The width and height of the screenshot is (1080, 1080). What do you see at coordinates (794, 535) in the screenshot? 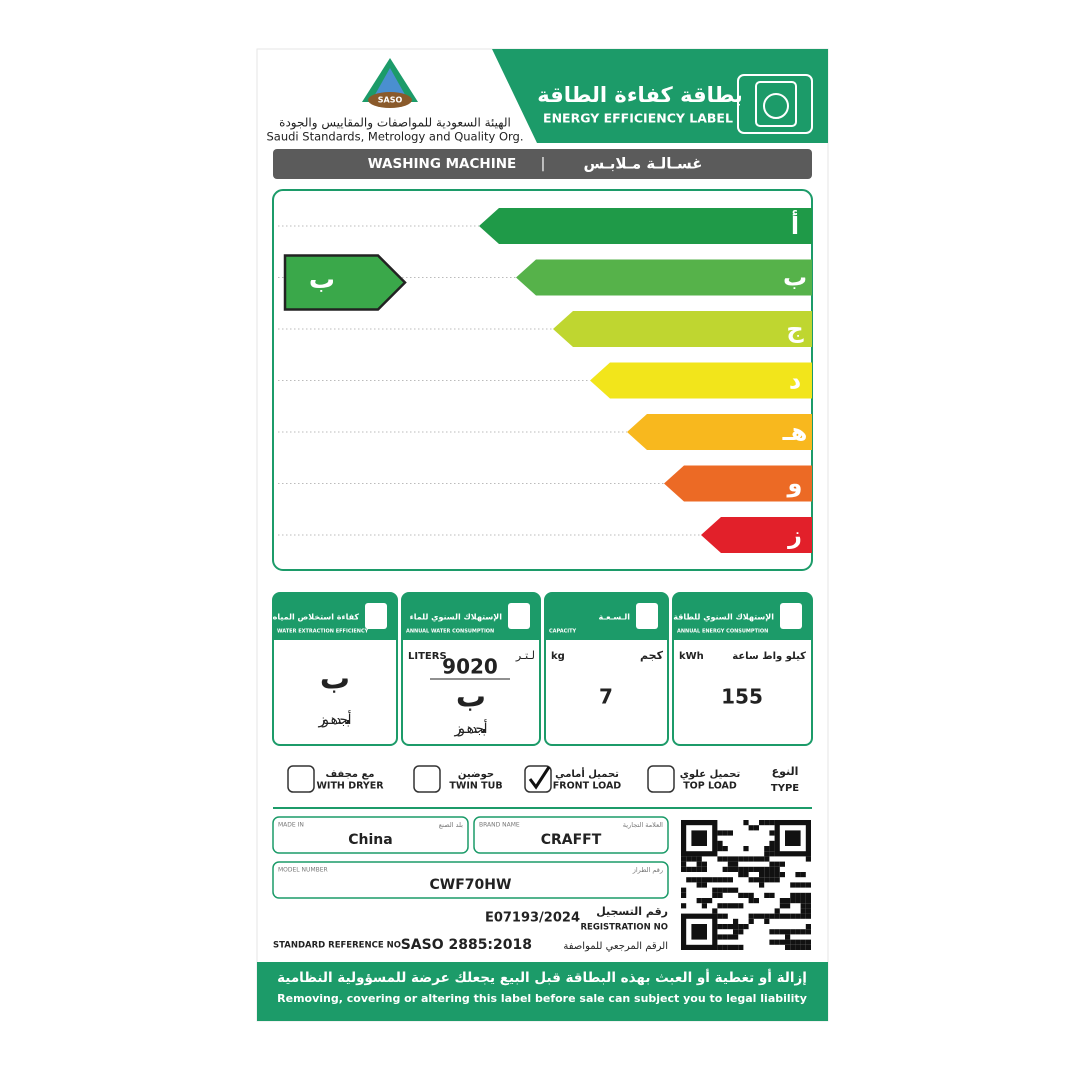
I see `rating-letter: ز` at bounding box center [794, 535].